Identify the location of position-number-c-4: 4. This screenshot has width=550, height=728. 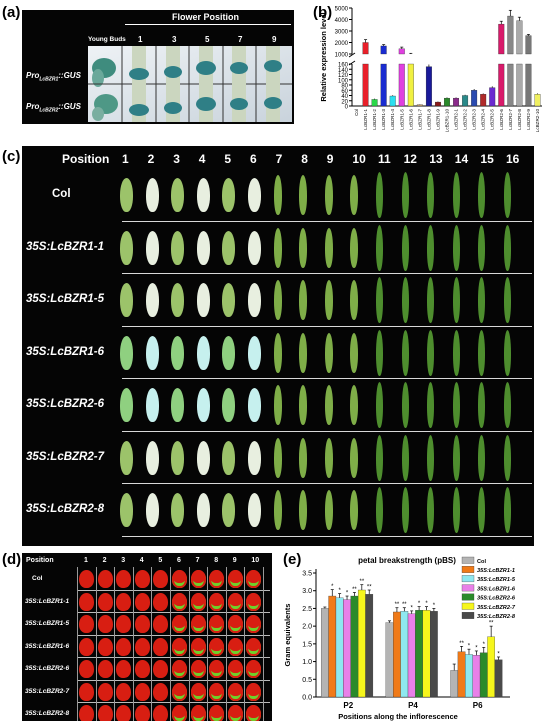
(202, 159).